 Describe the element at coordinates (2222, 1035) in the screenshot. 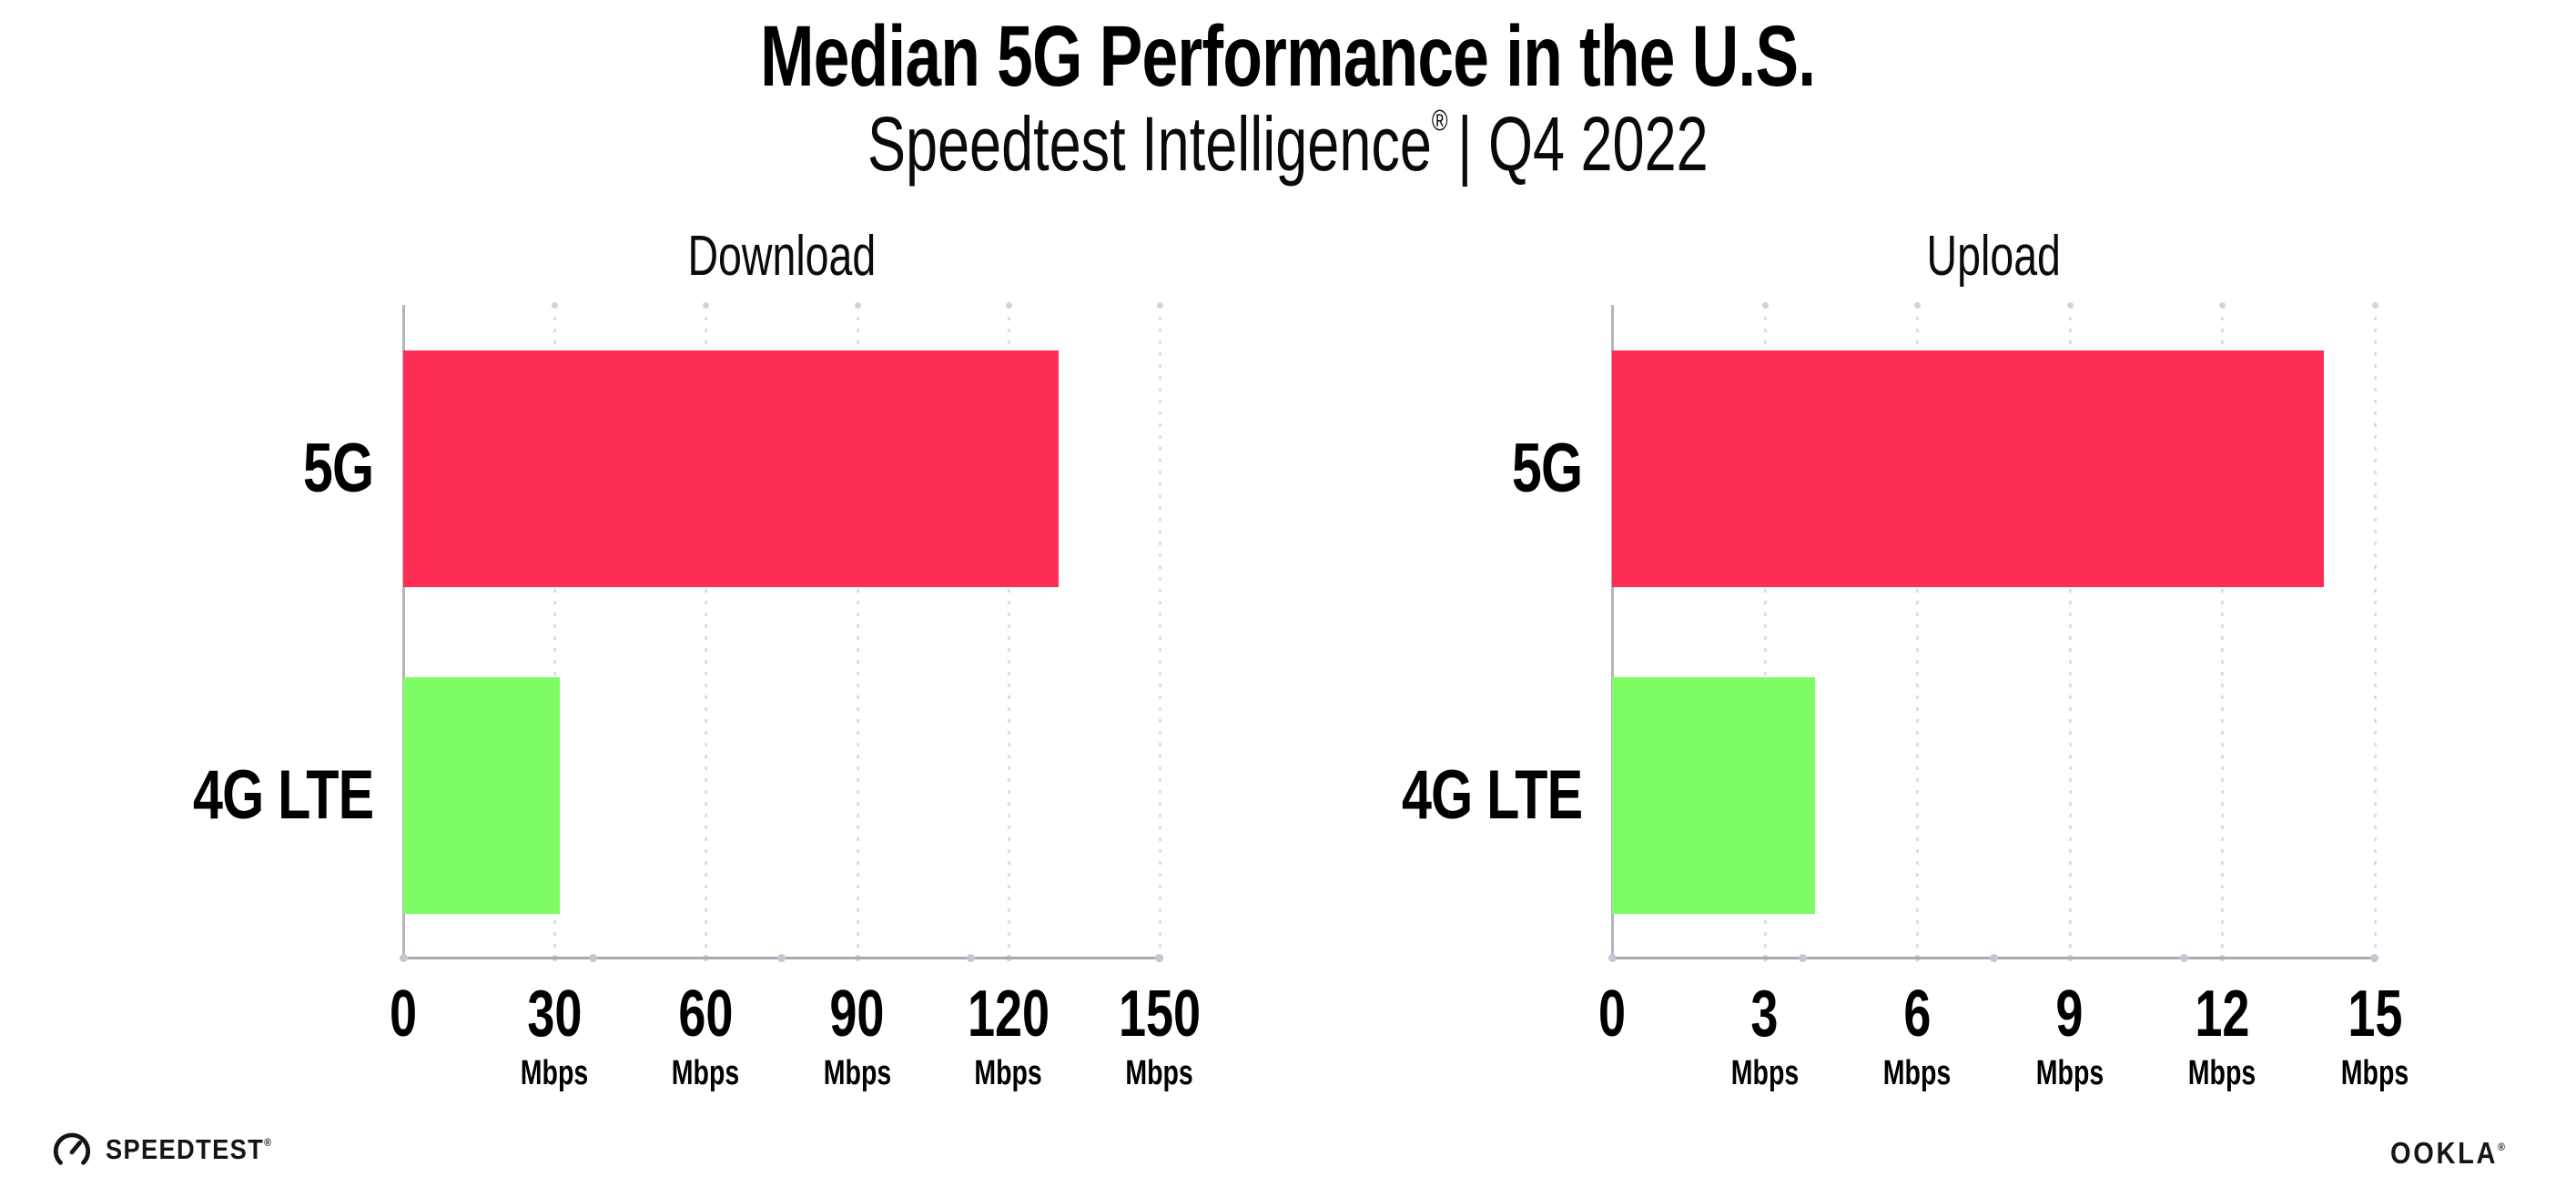

I see `tick-label: 12 Mbps` at that location.